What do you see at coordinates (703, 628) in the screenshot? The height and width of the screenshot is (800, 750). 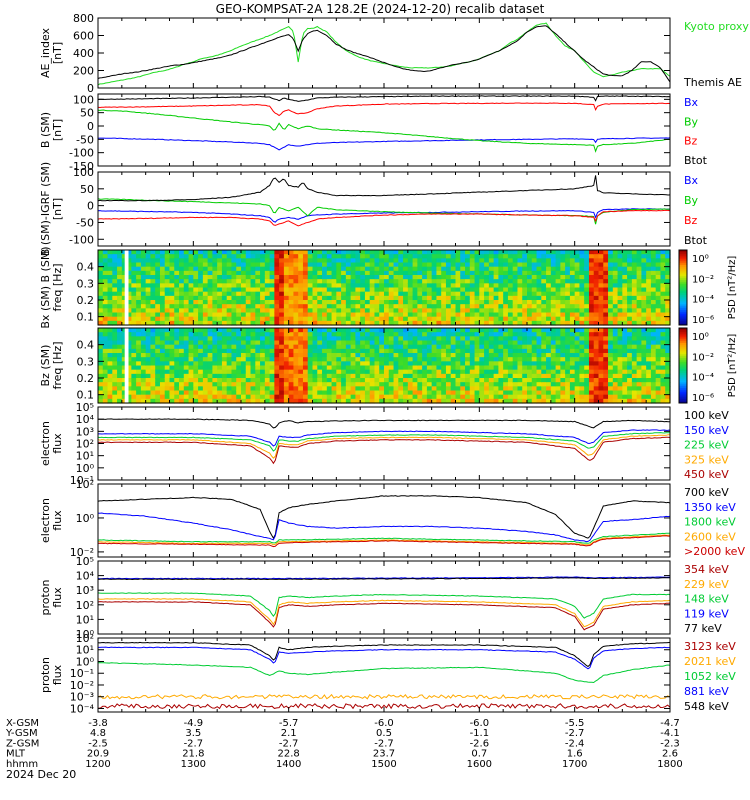 I see `legend-entry: 77 keV` at bounding box center [703, 628].